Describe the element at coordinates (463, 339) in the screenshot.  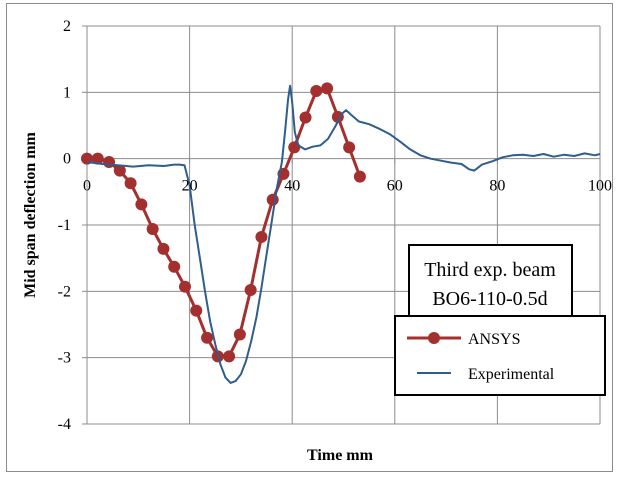
I see `legend-item-ansys: ANSYS` at that location.